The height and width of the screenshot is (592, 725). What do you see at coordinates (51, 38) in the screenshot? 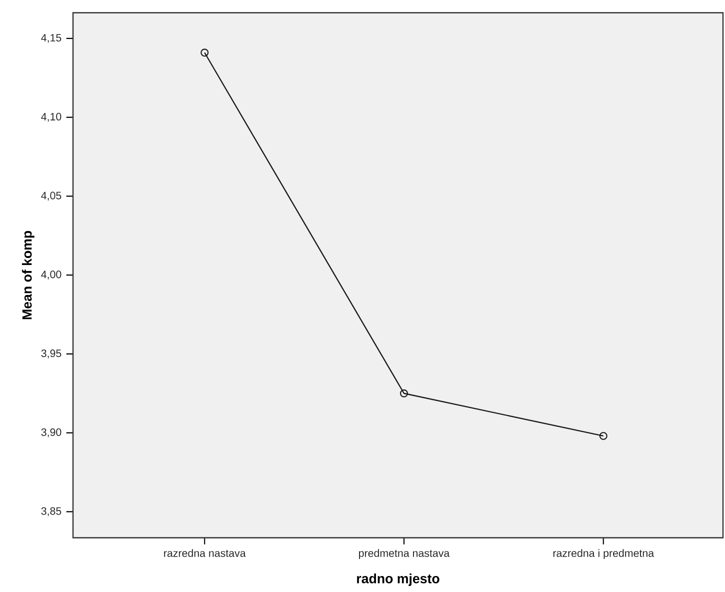
I see `y-tick-label: 4,15` at bounding box center [51, 38].